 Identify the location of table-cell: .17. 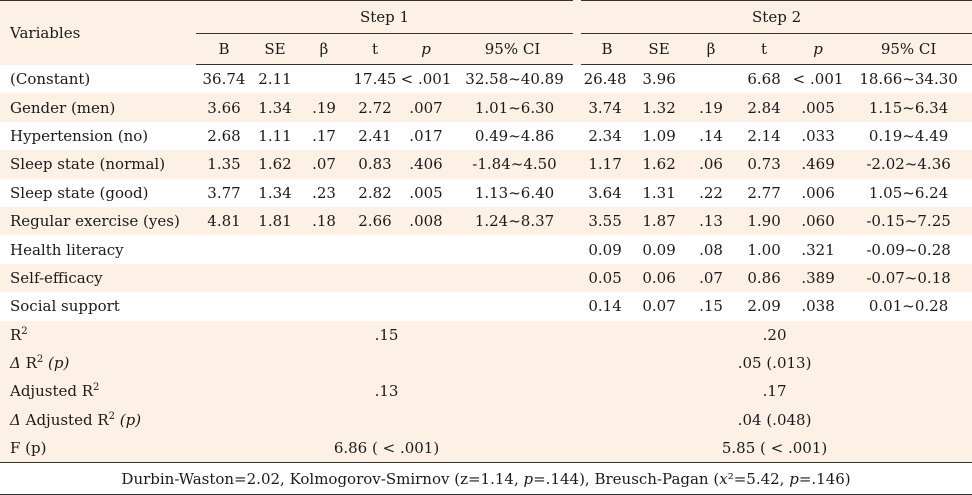
(324, 135).